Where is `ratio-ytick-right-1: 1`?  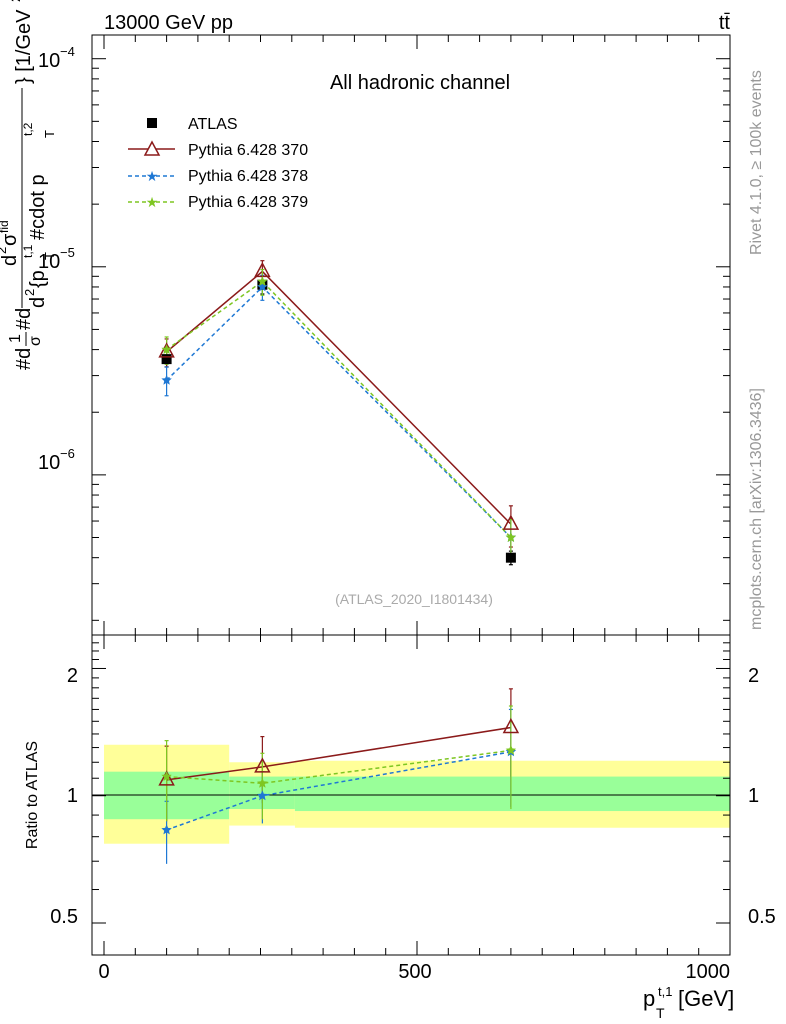
ratio-ytick-right-1: 1 is located at coordinates (753, 796).